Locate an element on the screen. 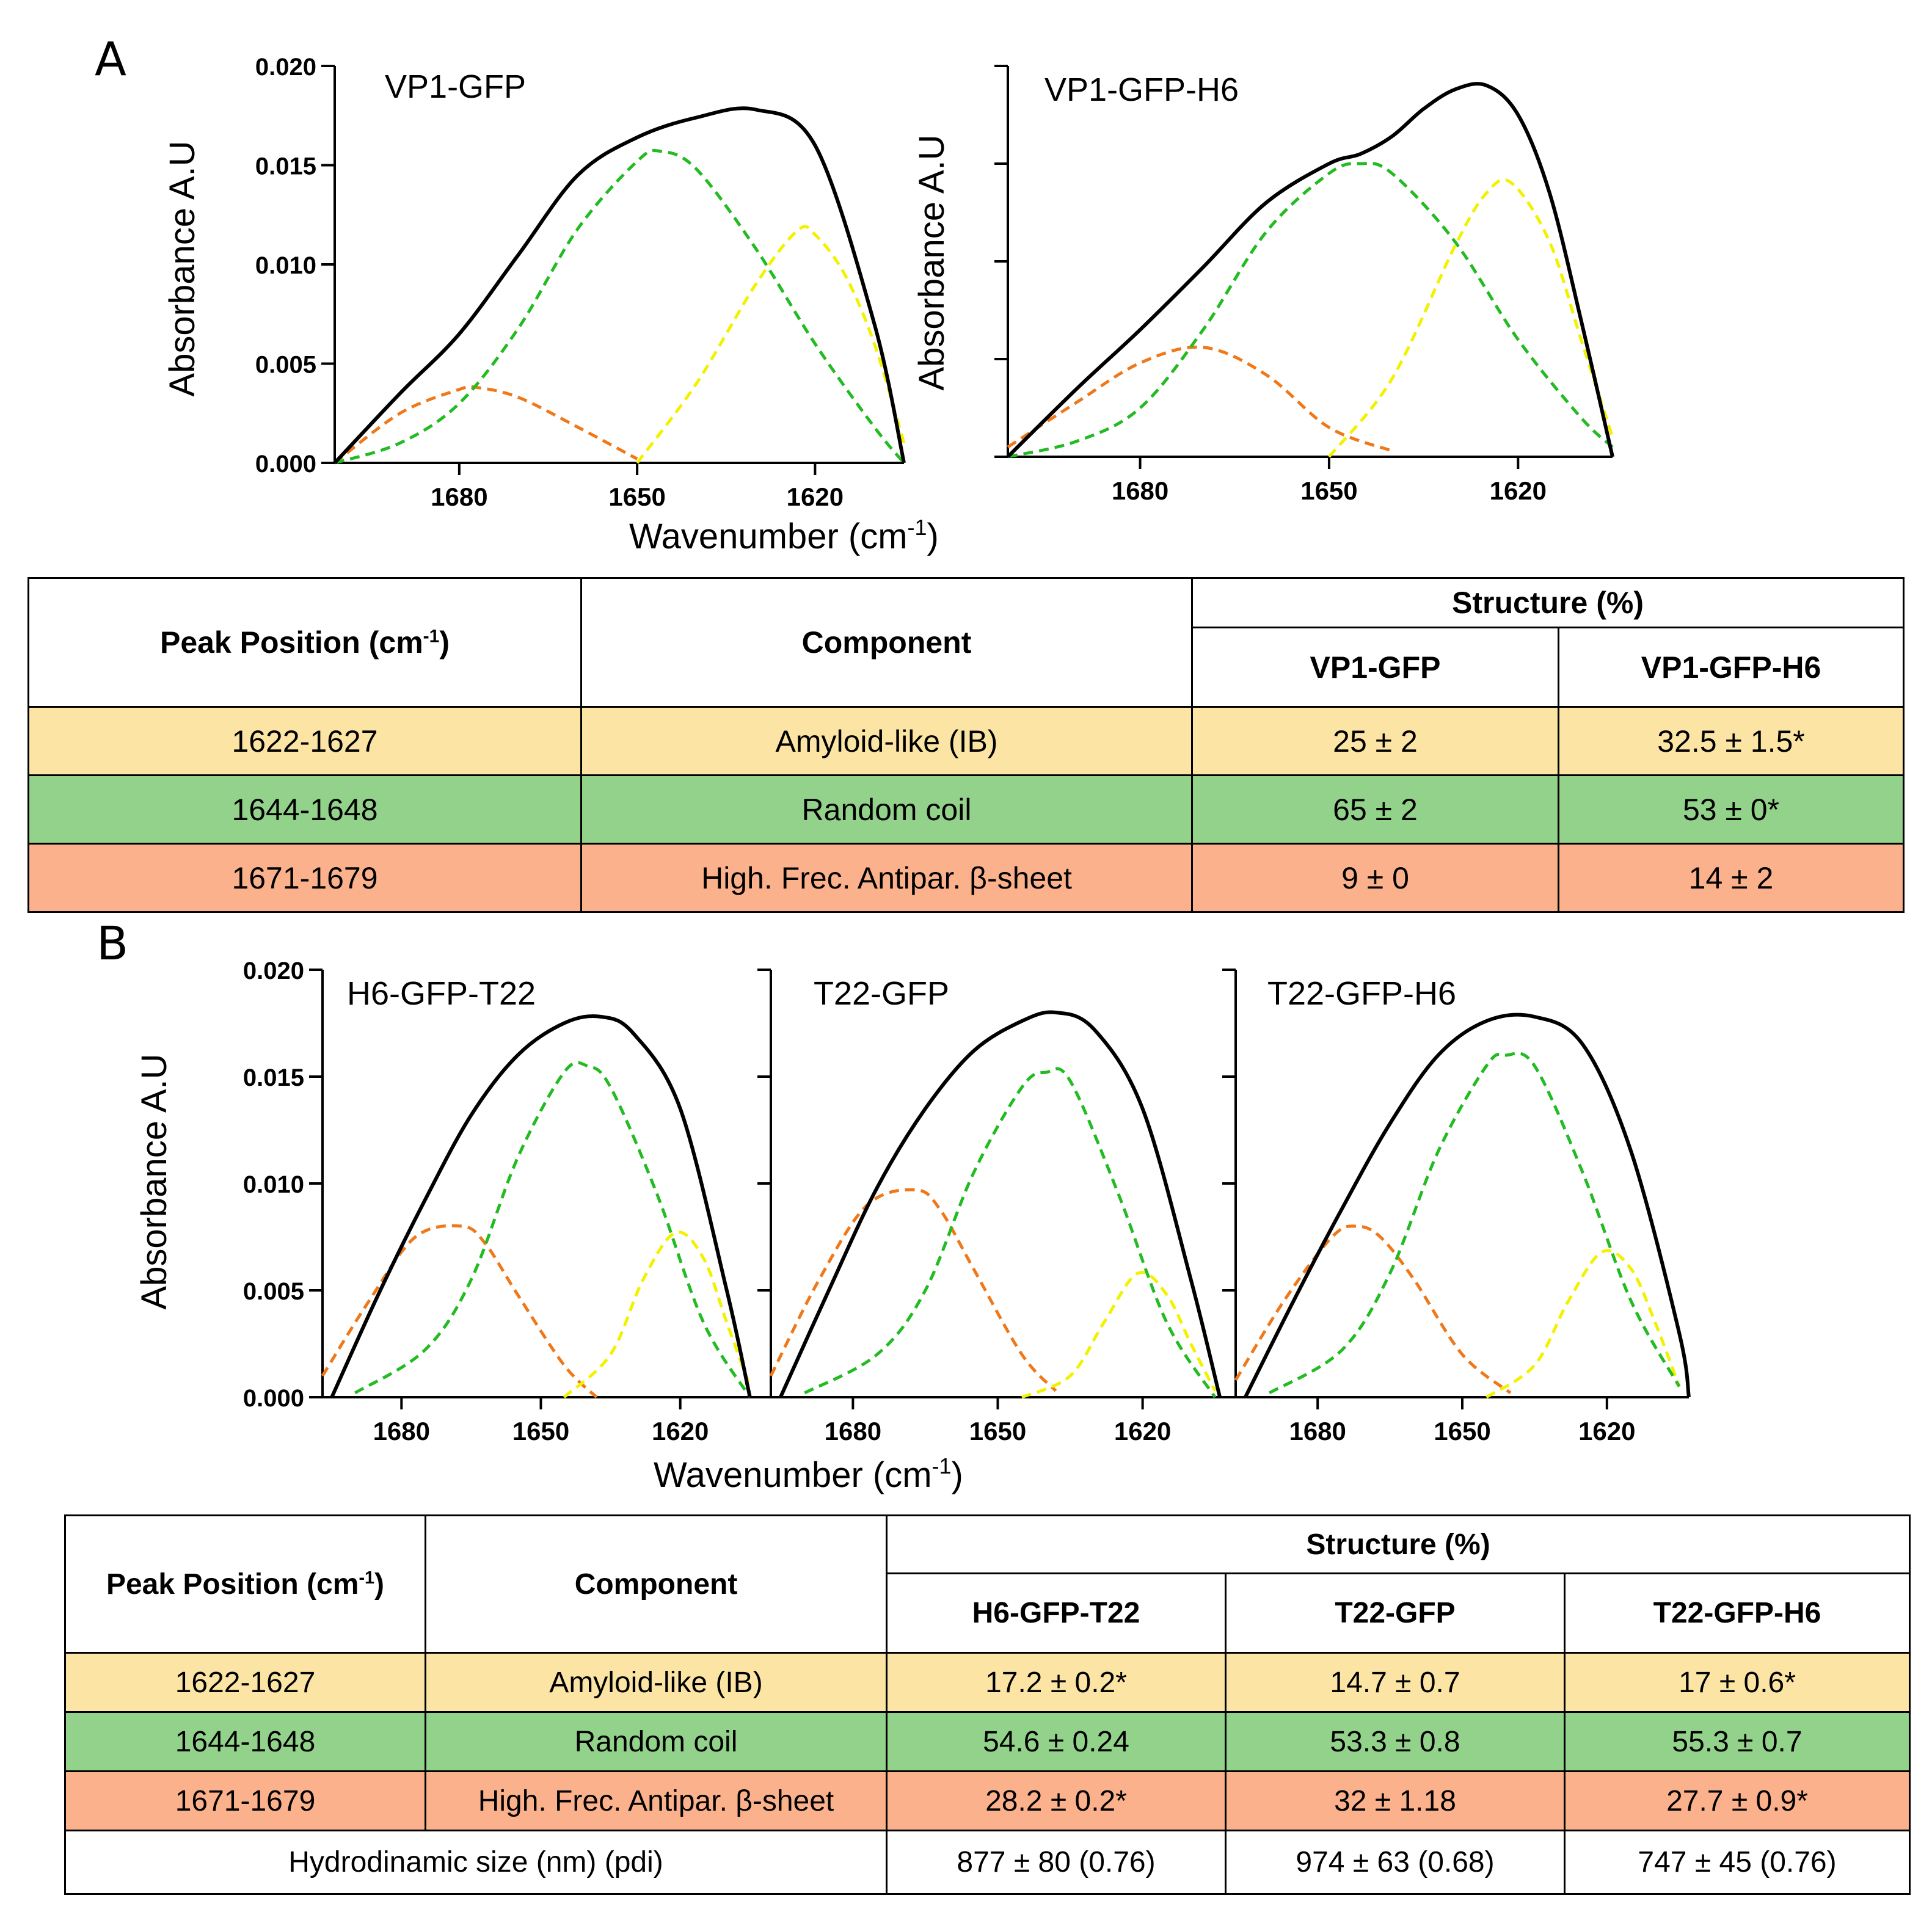  chart-title: T22-GFP-H6 is located at coordinates (1361, 993).